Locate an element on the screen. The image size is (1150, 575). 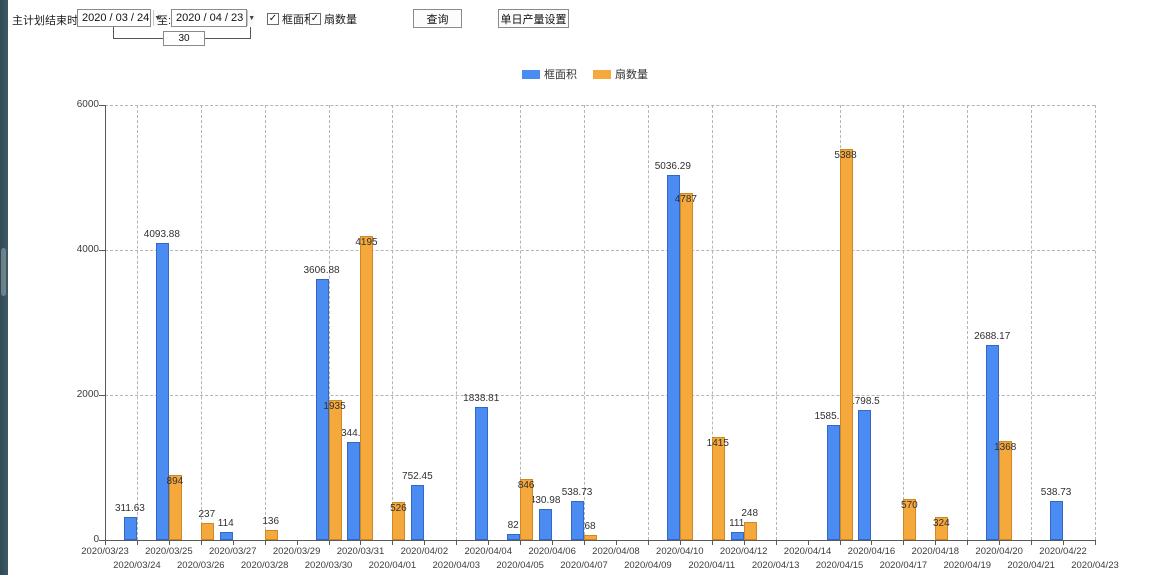
to-label: 至: is located at coordinates (164, 21).